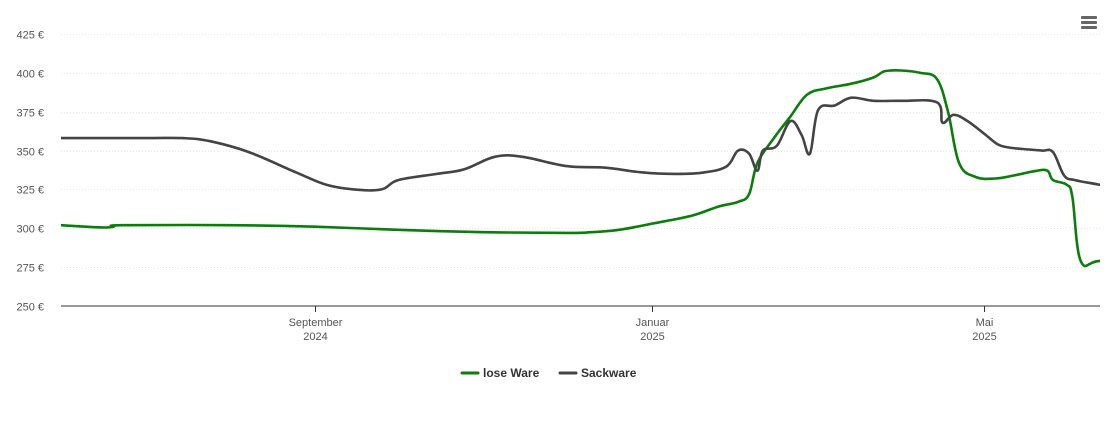  Describe the element at coordinates (316, 323) in the screenshot. I see `x-tick-label: September` at that location.